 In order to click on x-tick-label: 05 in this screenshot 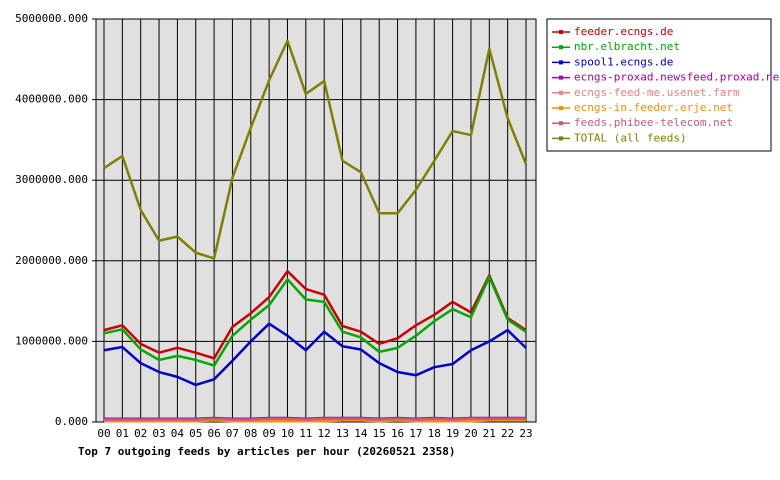, I will do `click(195, 433)`.